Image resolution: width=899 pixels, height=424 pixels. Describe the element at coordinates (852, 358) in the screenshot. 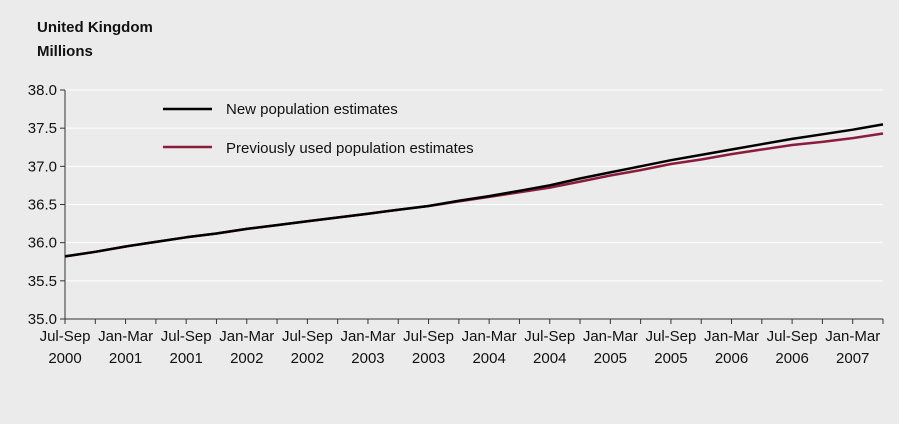

I see `x-tick-label-year: 2007` at that location.